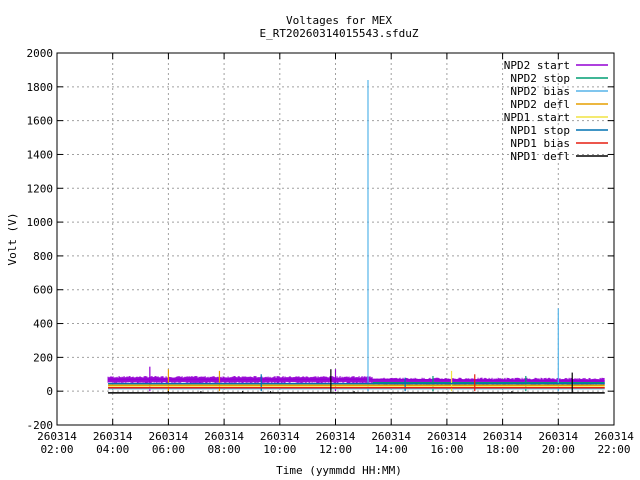  What do you see at coordinates (40, 222) in the screenshot?
I see `y-tick-label: 1000` at bounding box center [40, 222].